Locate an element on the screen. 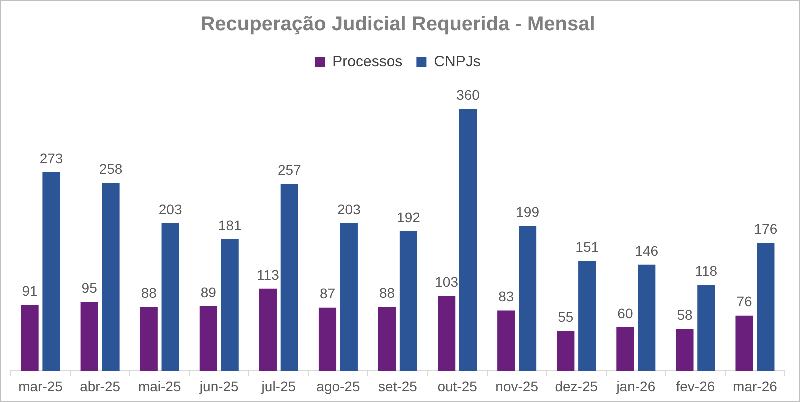  x-tick-label: mar-25 is located at coordinates (41, 386).